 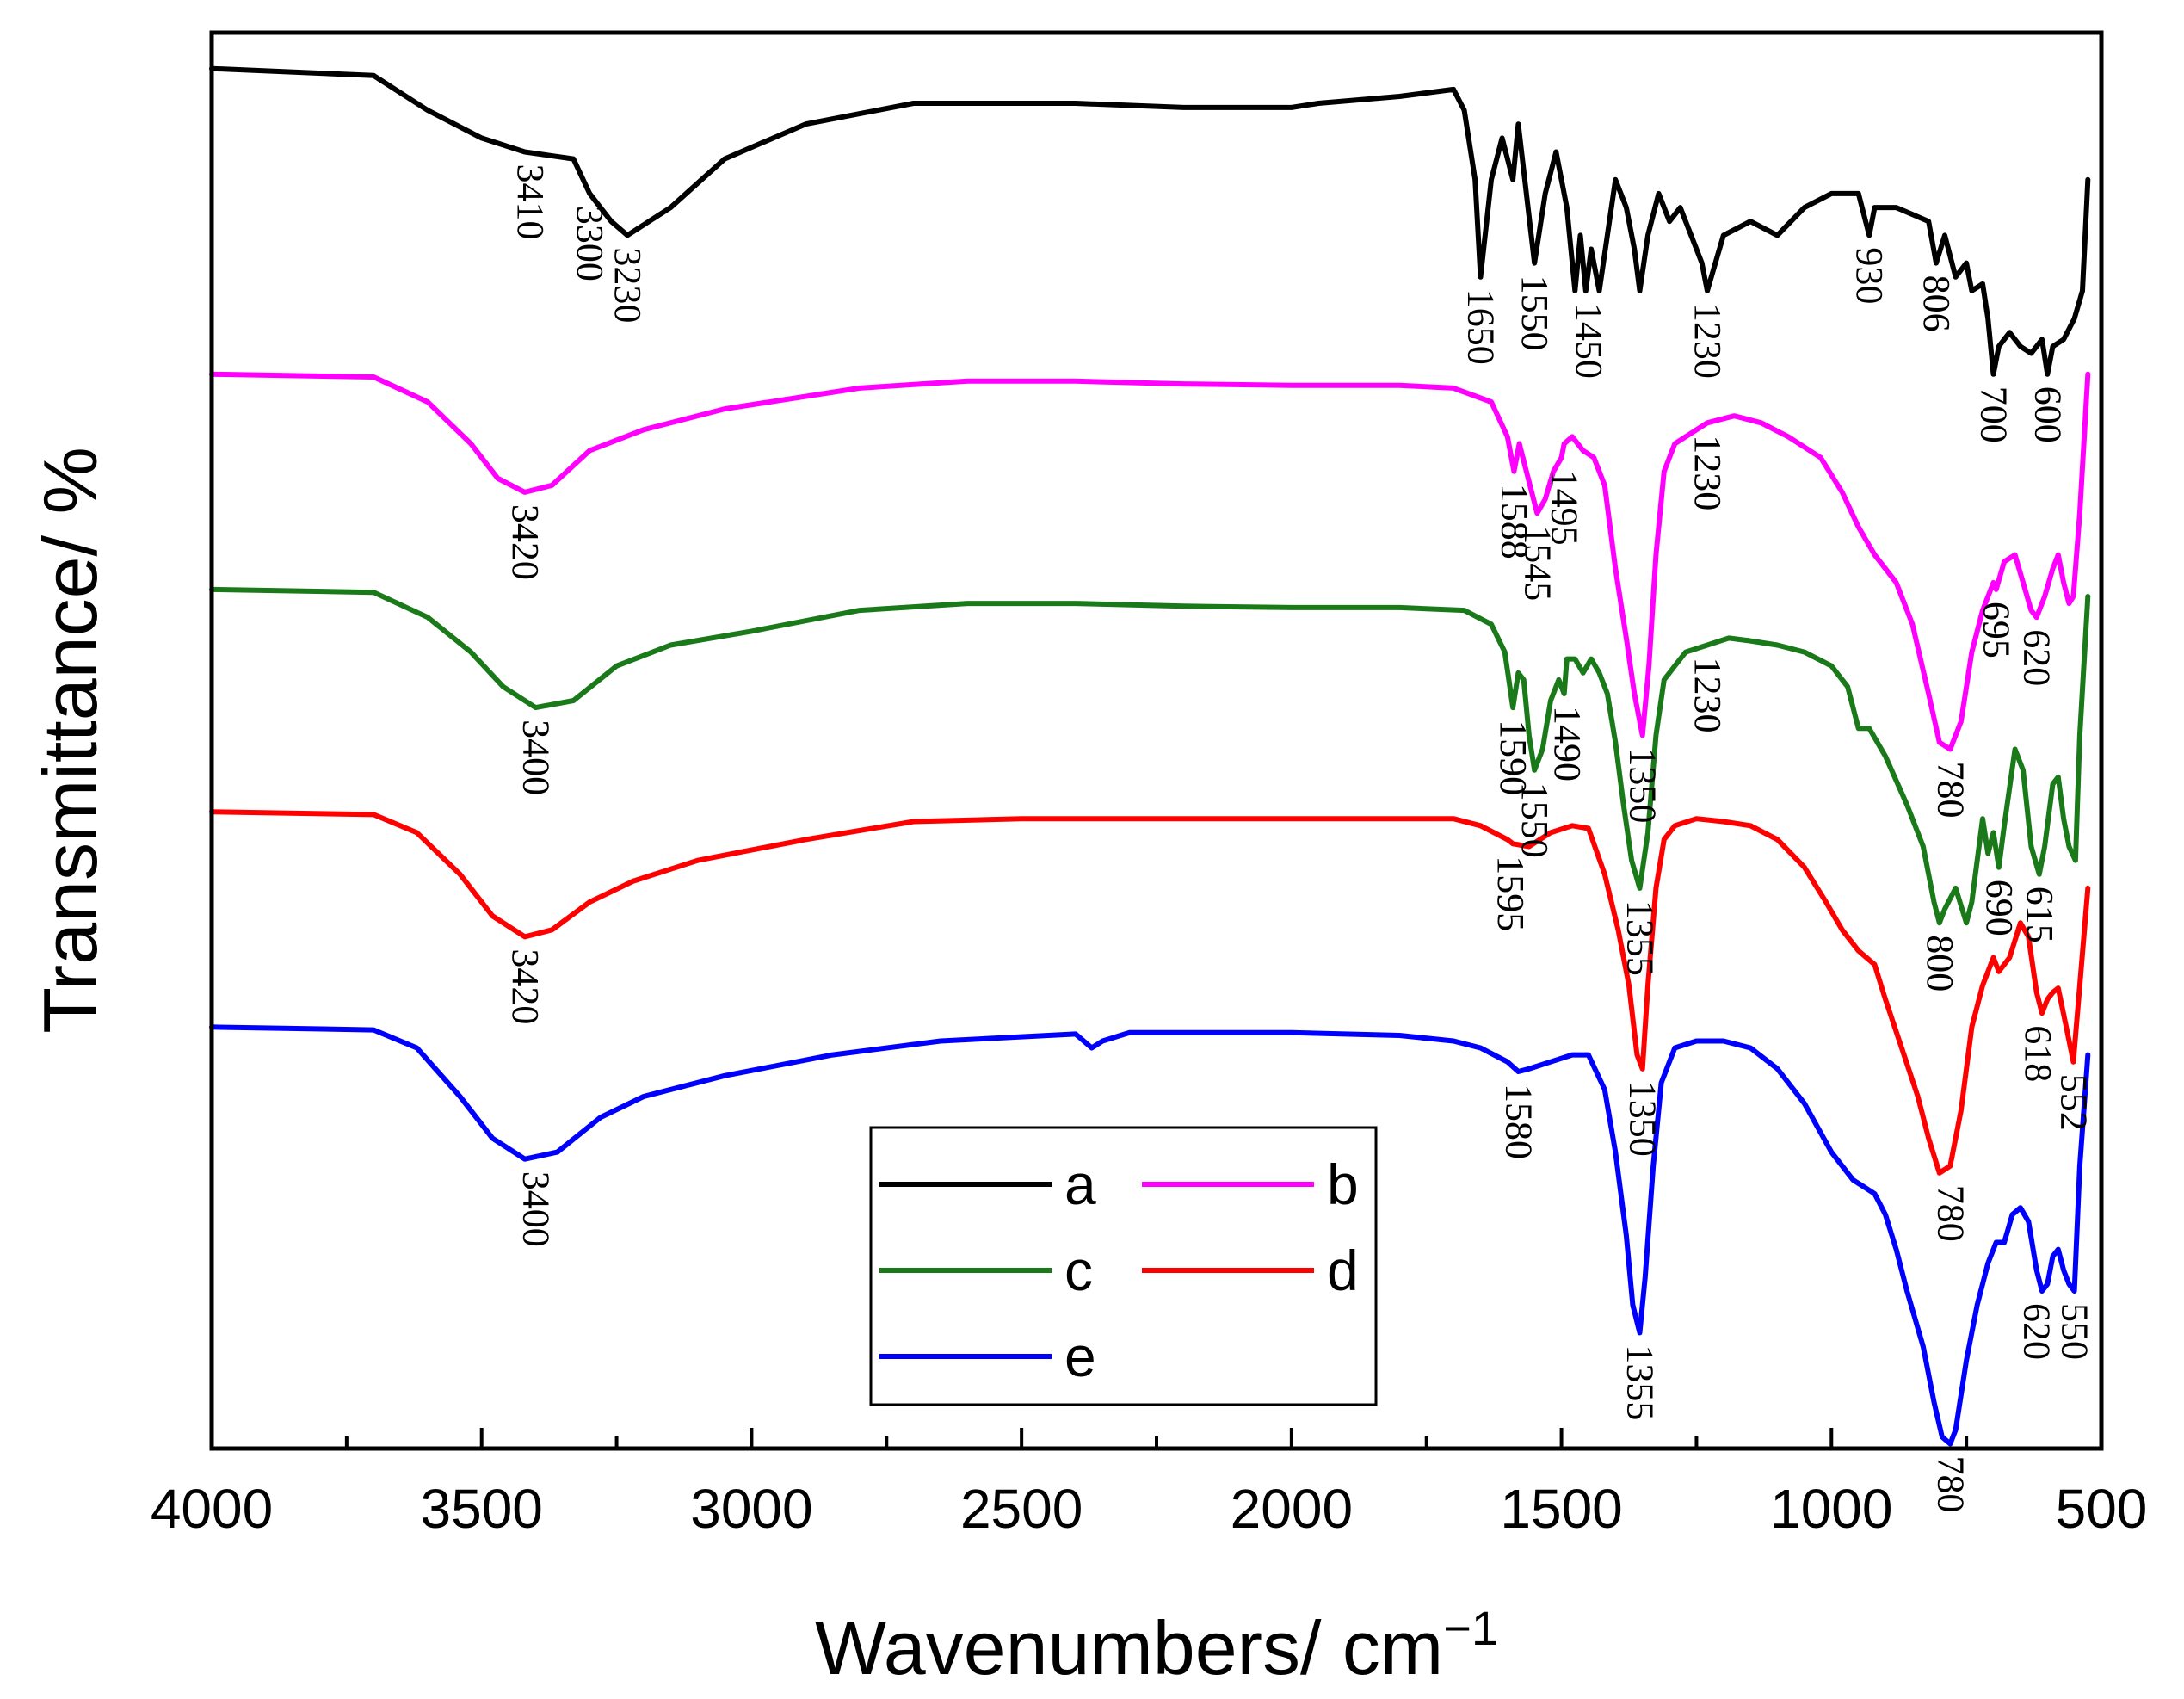 I want to click on peak-label-a-1650: 1650, so click(x=1481, y=327).